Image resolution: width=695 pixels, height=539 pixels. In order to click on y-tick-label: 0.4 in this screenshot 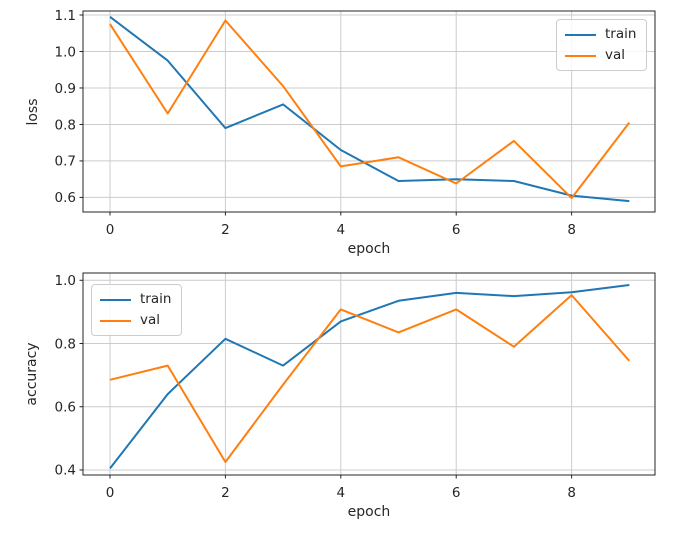, I will do `click(65, 471)`.